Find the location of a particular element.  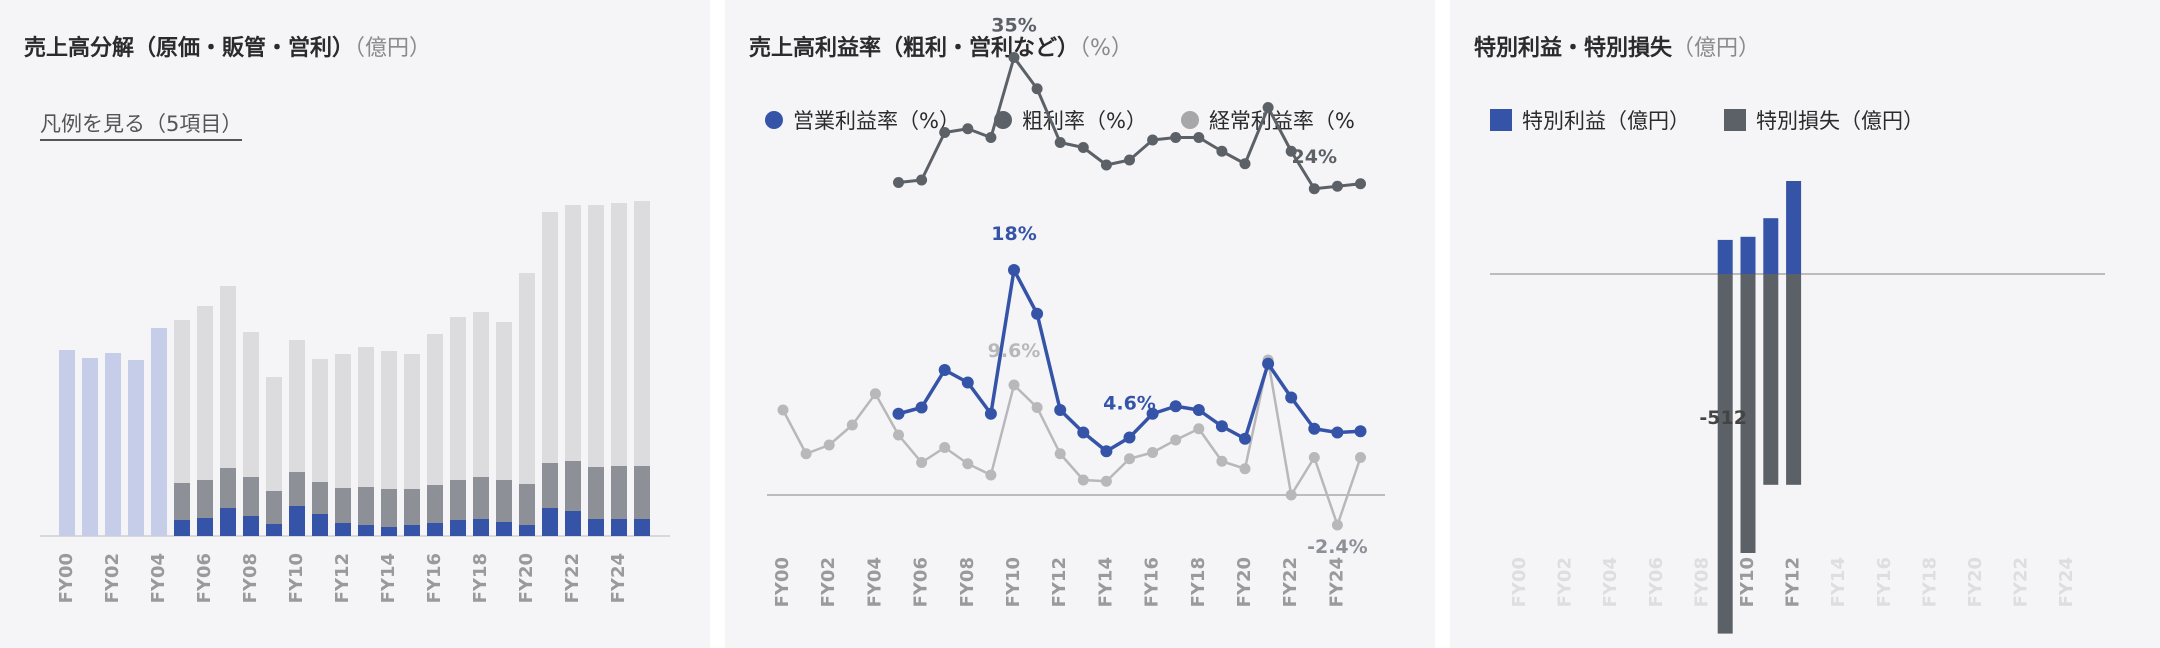

legend-label: 経常利益率（% is located at coordinates (1281, 121).